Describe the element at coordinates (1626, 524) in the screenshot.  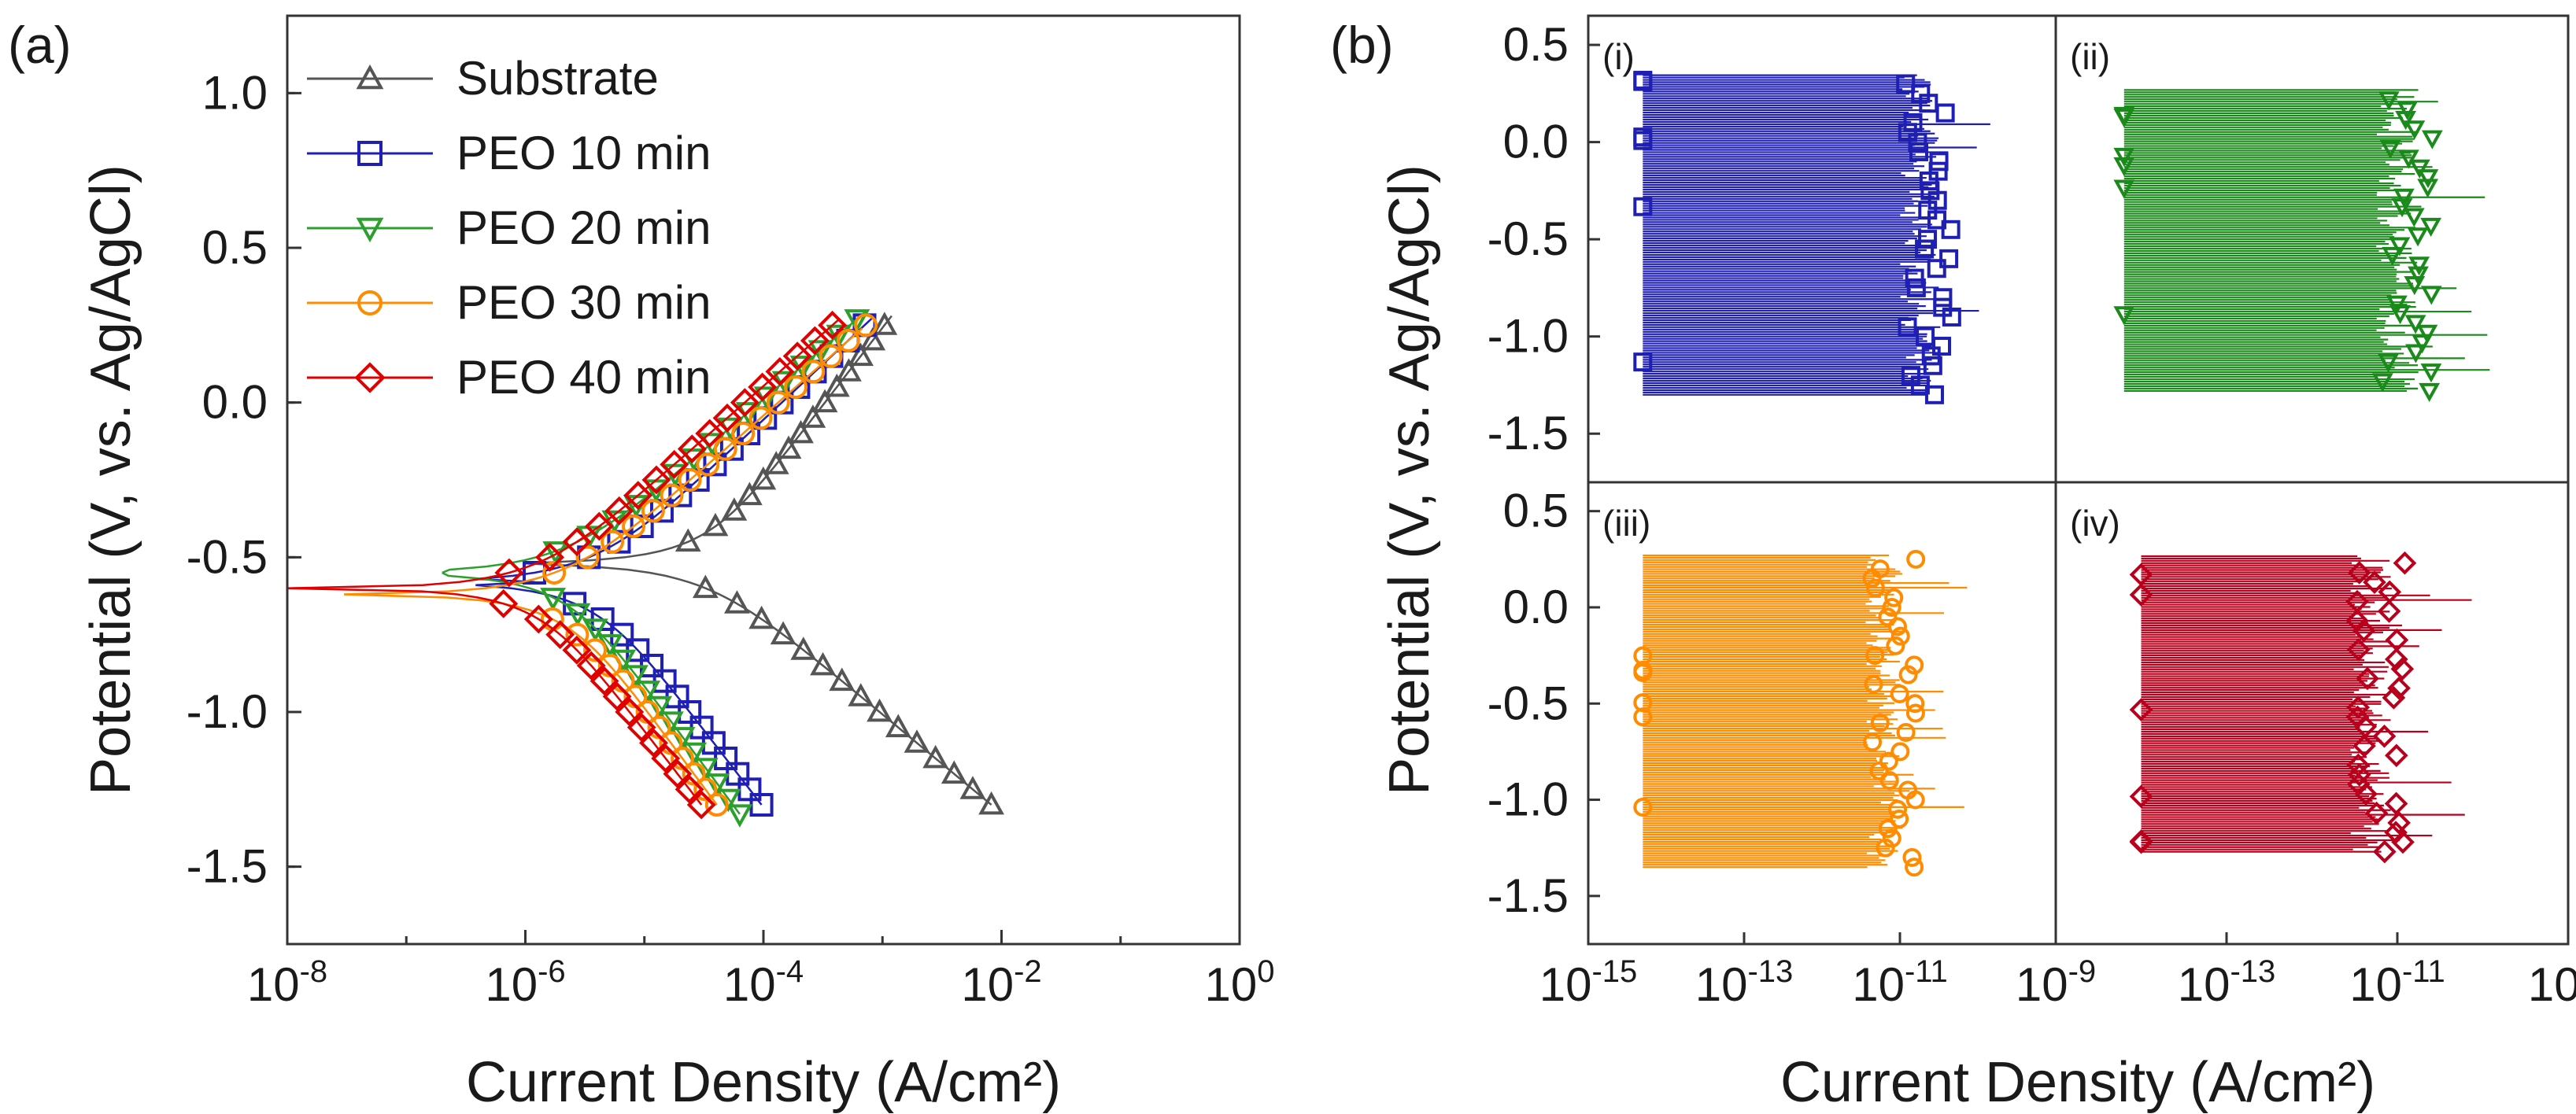
I see `subplot-label: (iii)` at that location.